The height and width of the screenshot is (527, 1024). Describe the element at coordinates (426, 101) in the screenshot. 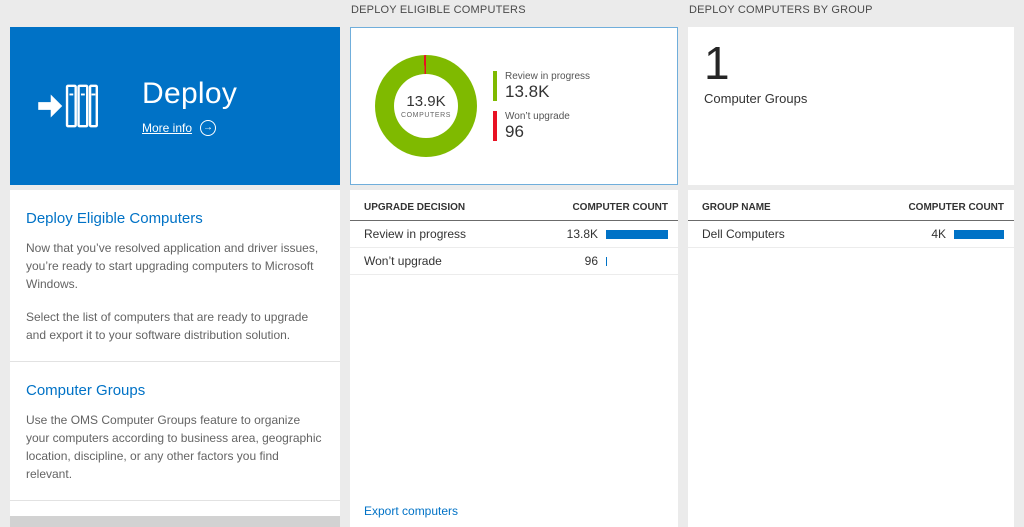

I see `donut-center-value: 13.9K` at that location.